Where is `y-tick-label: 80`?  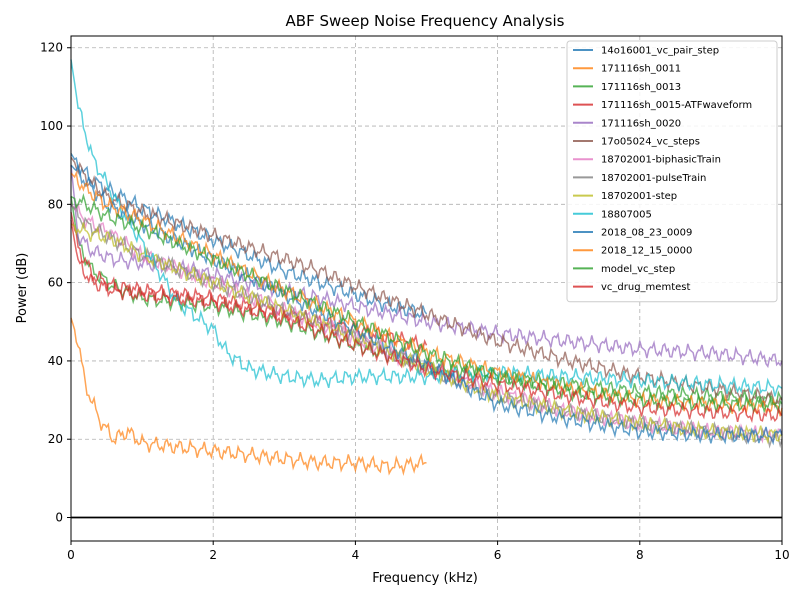 y-tick-label: 80 is located at coordinates (55, 204).